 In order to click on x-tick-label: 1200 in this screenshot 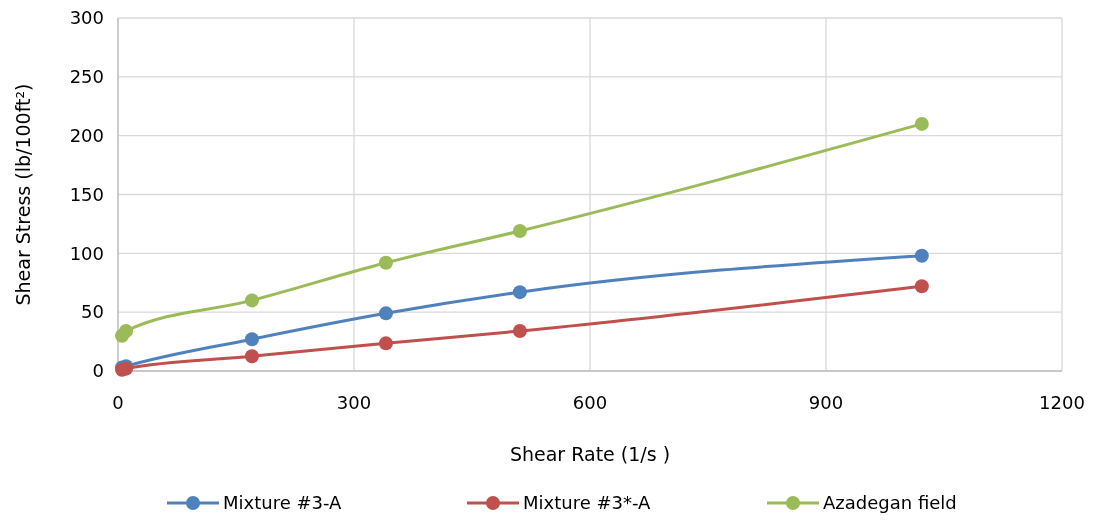, I will do `click(1062, 402)`.